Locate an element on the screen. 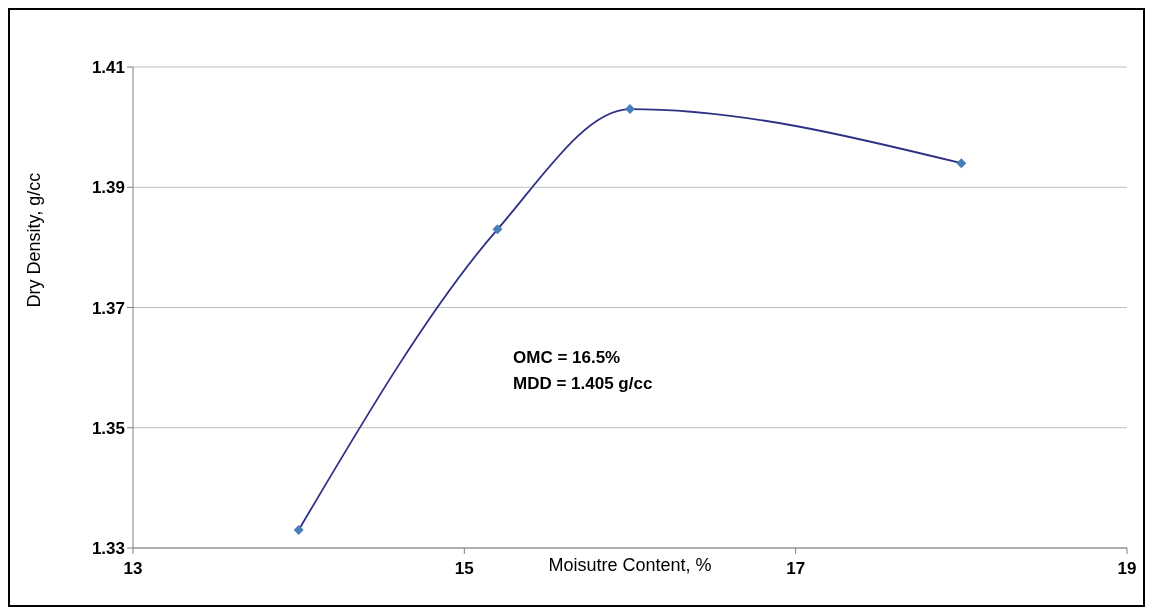 The height and width of the screenshot is (615, 1153). x-tick-label: 17 is located at coordinates (796, 569).